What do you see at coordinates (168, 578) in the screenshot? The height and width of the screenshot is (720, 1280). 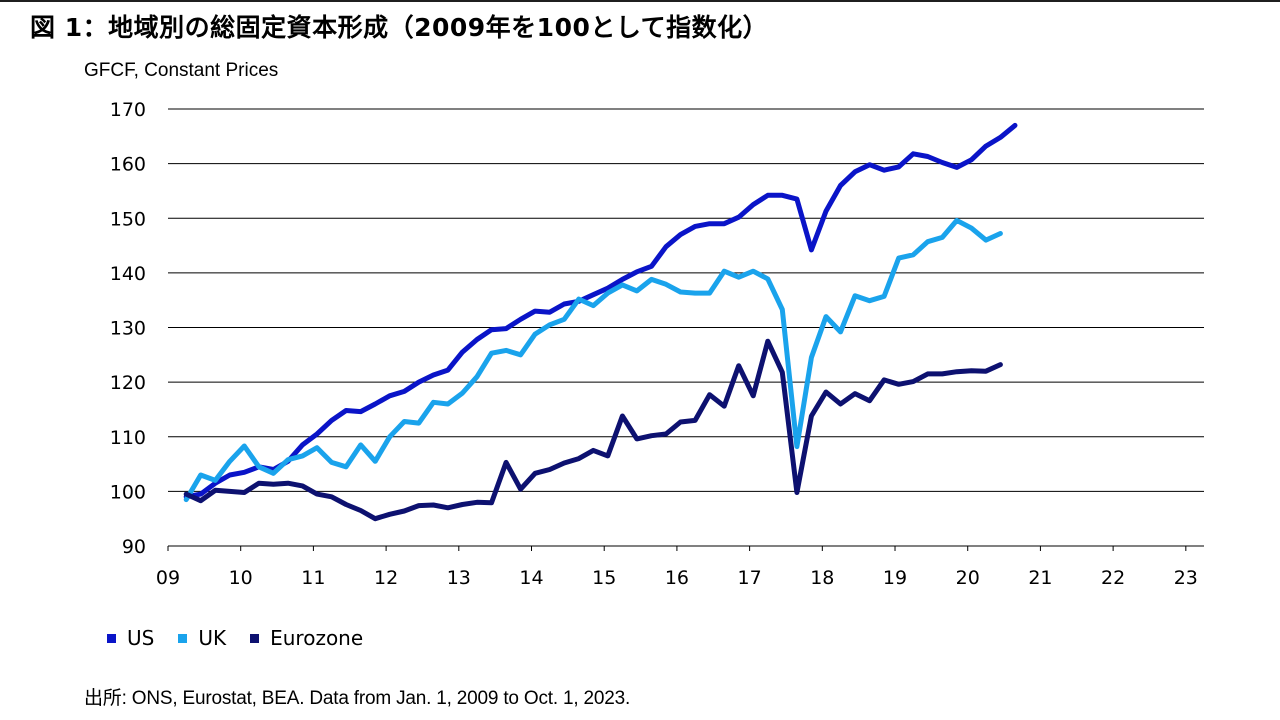 I see `x-tick-label-09: 09` at bounding box center [168, 578].